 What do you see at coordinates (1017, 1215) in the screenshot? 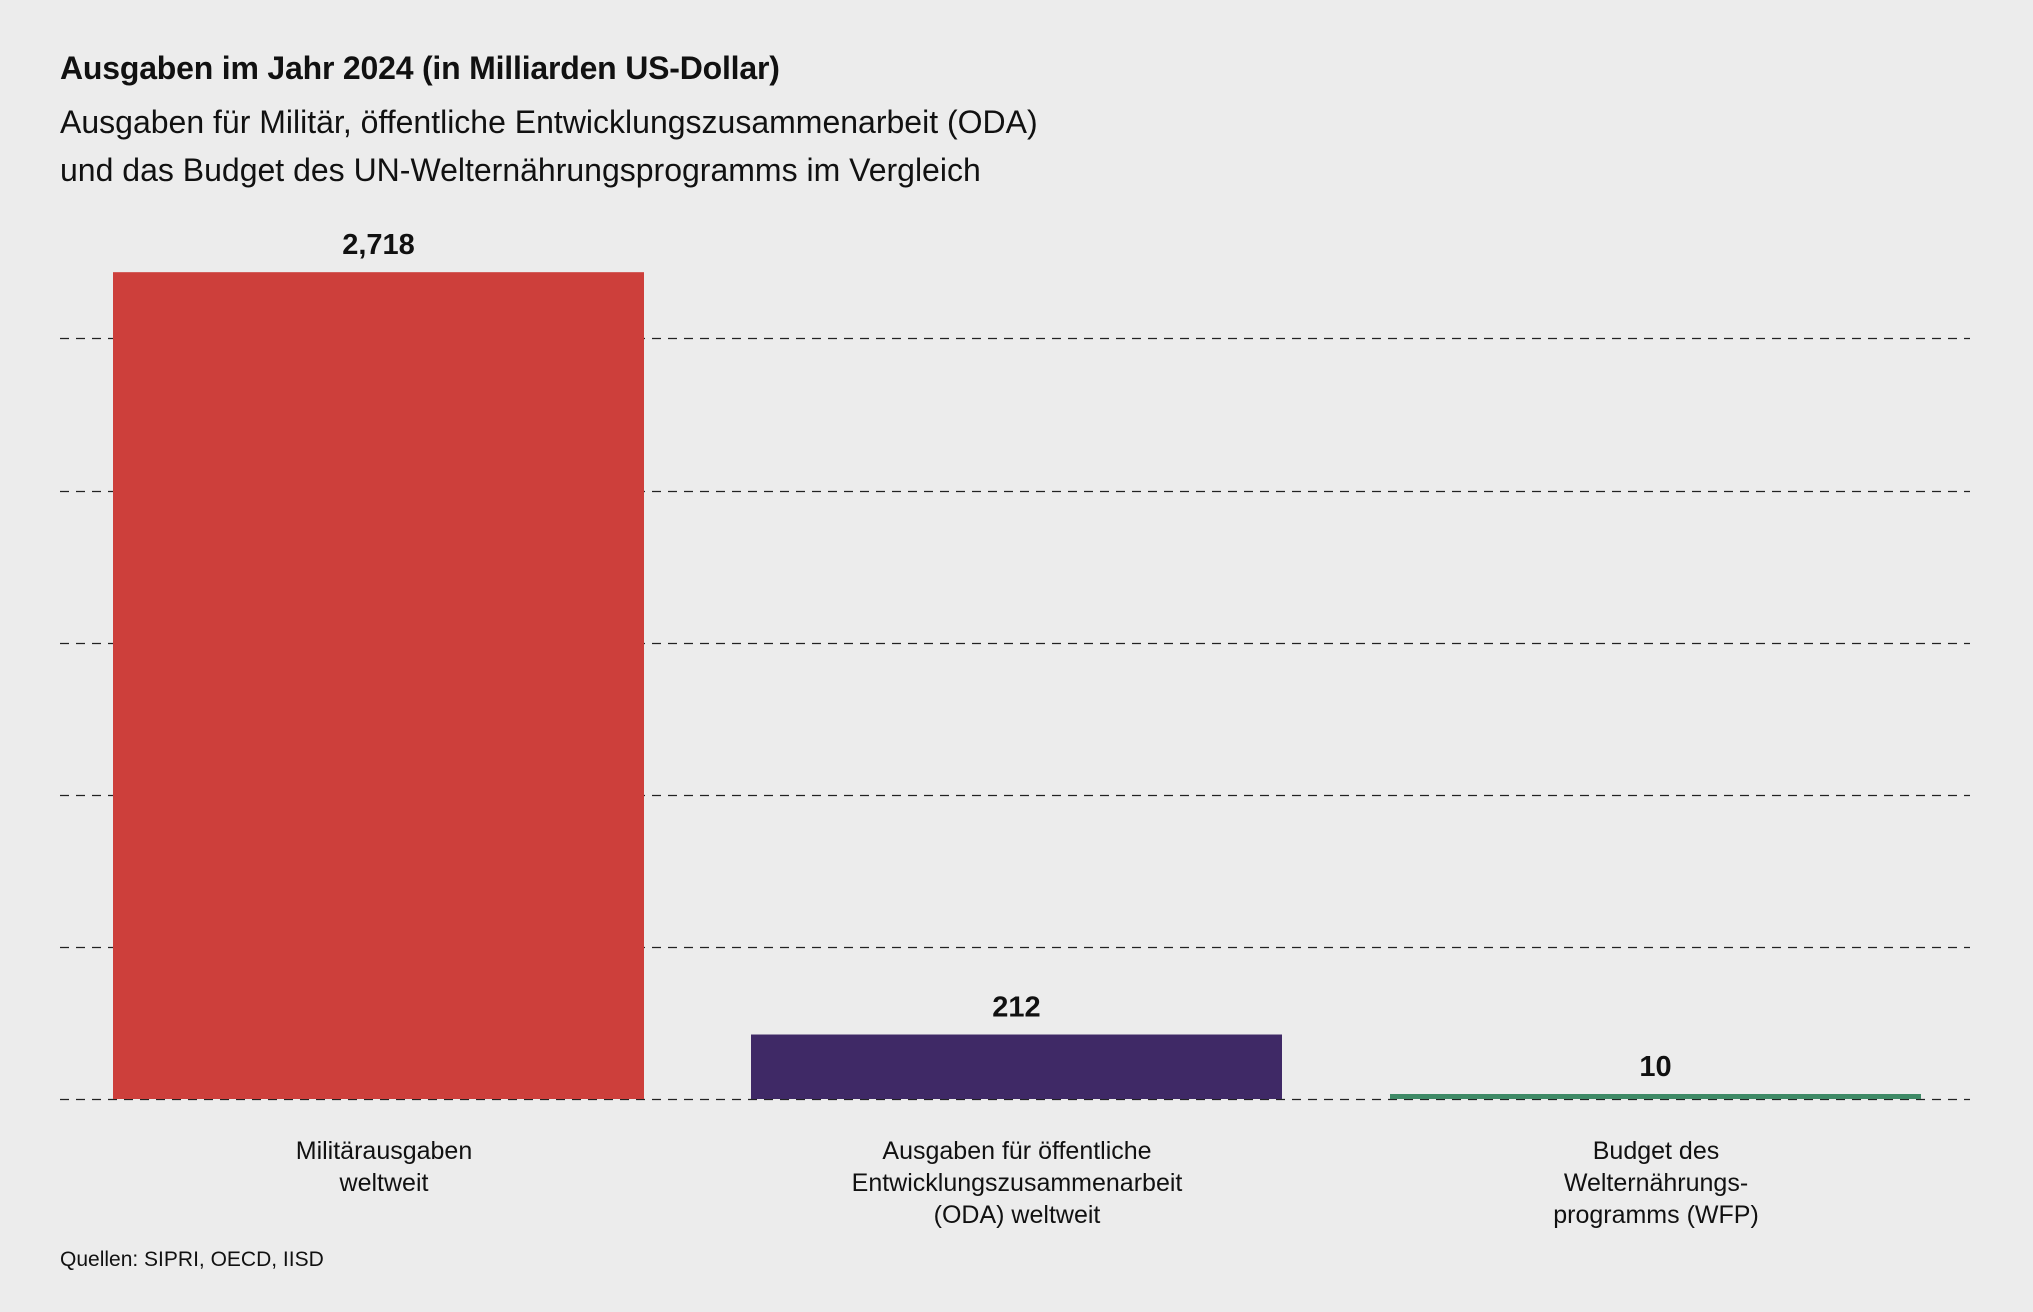
I see `category-label-line: (ODA) weltweit` at bounding box center [1017, 1215].